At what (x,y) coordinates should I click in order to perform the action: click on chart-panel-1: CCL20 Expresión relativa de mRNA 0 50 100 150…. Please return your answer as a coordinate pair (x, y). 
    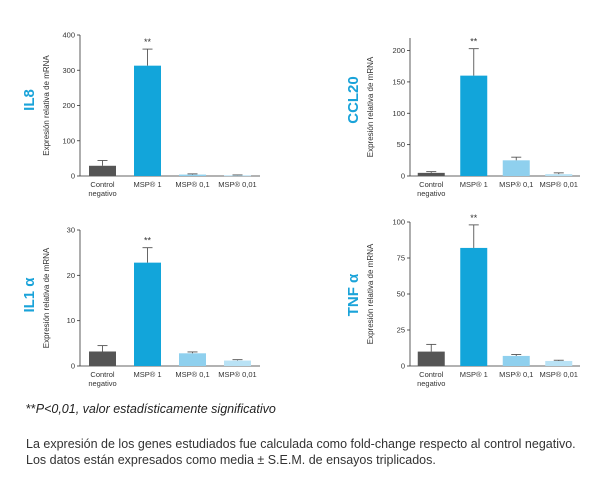
    Looking at the image, I should click on (462, 117).